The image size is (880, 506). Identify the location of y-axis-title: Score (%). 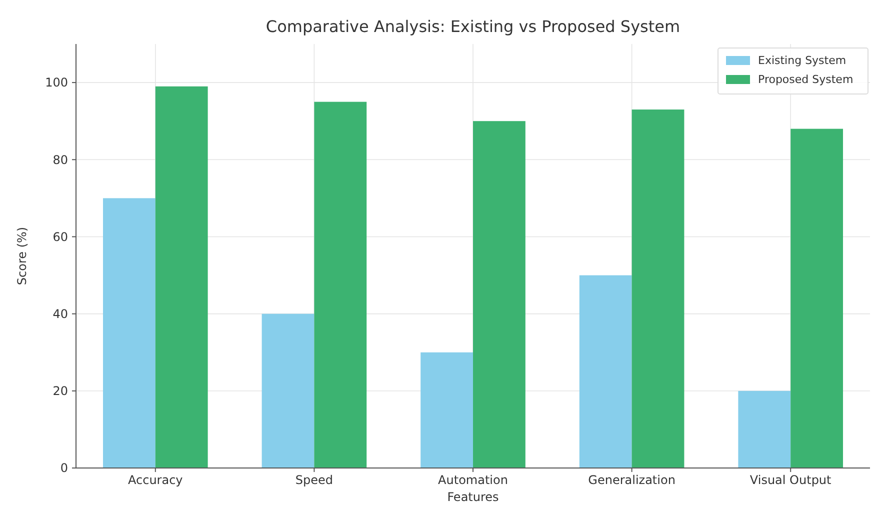
(22, 256).